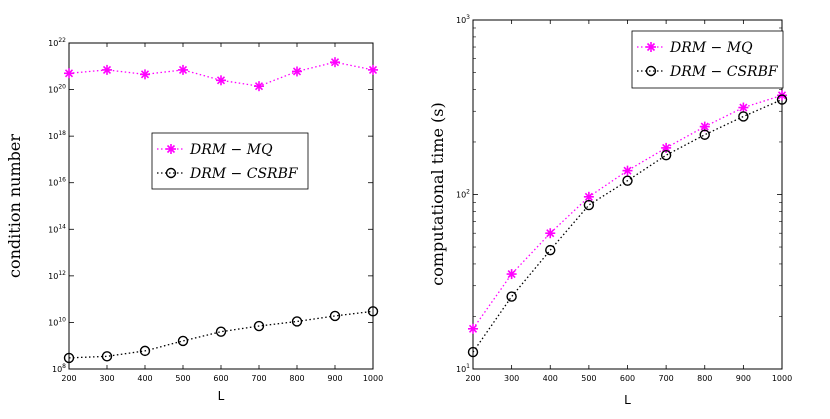 The image size is (830, 419). I want to click on y-tick-label: 10², so click(463, 194).